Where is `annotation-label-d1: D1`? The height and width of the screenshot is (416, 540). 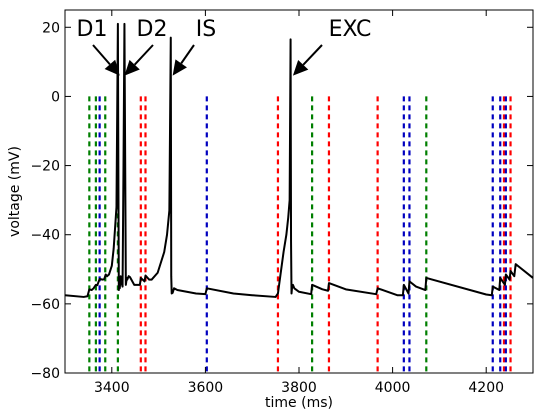
annotation-label-d1: D1 is located at coordinates (92, 29).